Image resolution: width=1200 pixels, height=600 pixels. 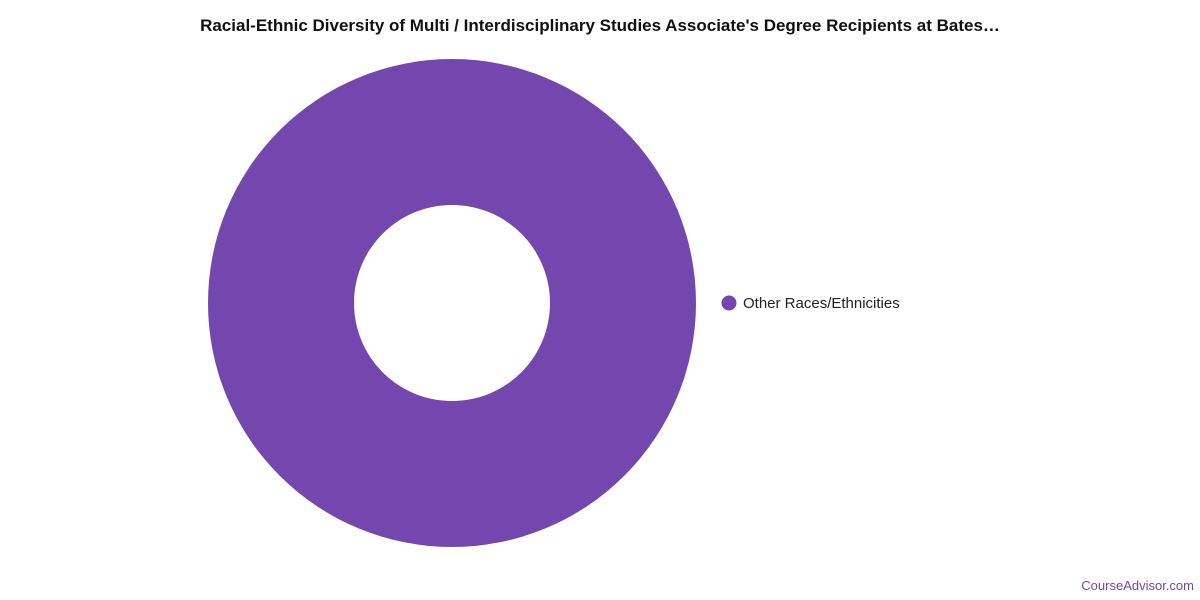 I want to click on legend-label-other-races-ethnicities: Other Races/Ethnicities, so click(x=821, y=303).